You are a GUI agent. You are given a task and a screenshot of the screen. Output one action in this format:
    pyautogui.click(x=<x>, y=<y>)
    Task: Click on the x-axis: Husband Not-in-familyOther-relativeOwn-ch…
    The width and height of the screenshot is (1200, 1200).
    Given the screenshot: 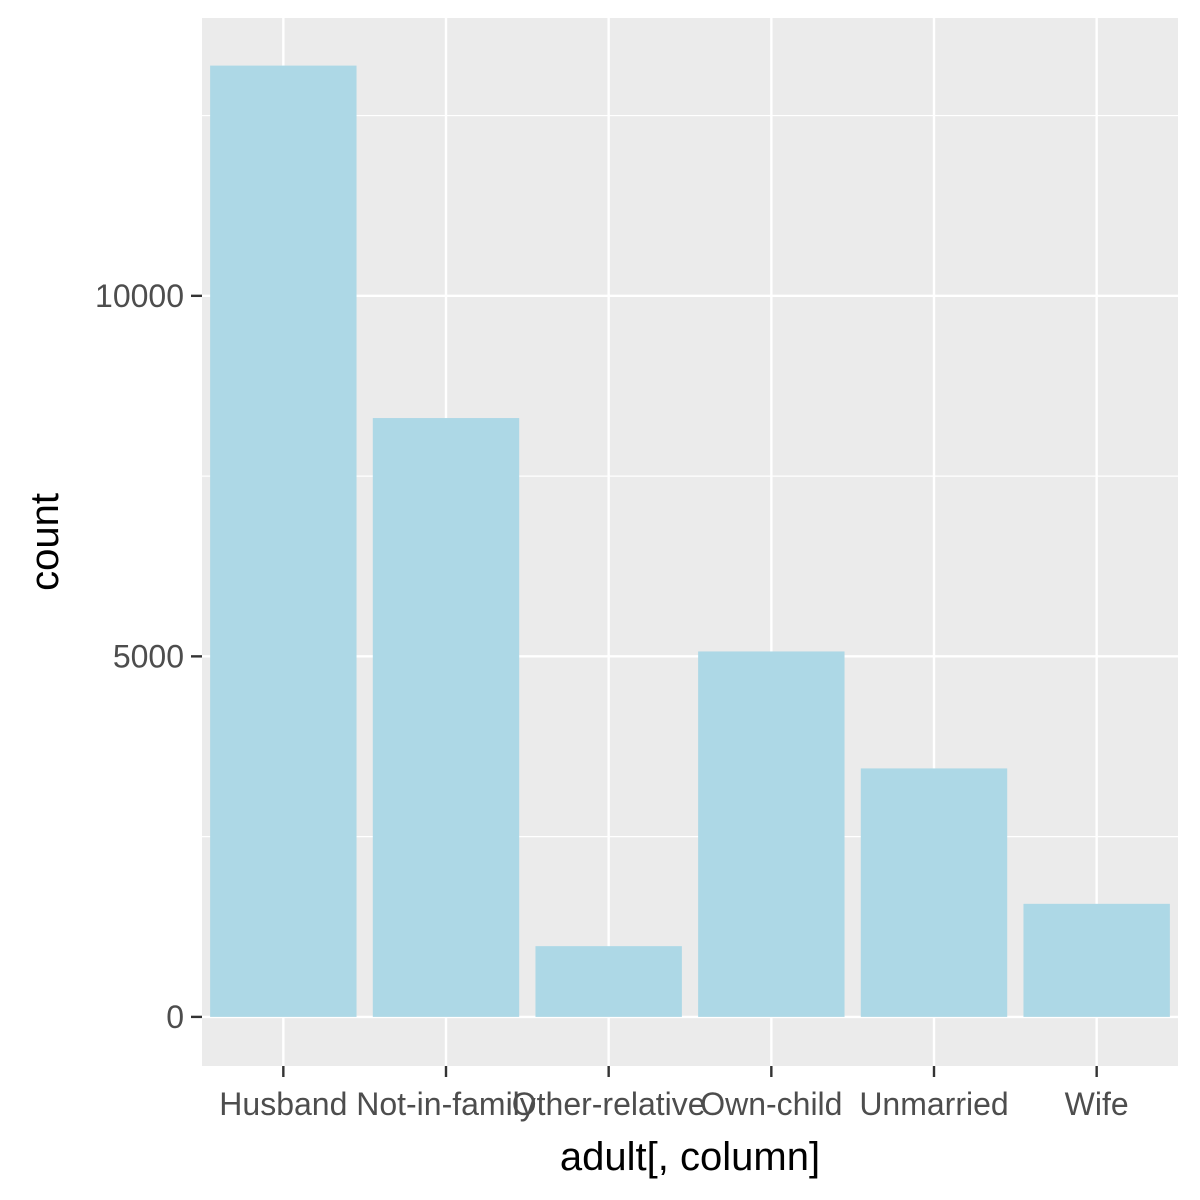 What is the action you would take?
    pyautogui.click(x=674, y=1094)
    